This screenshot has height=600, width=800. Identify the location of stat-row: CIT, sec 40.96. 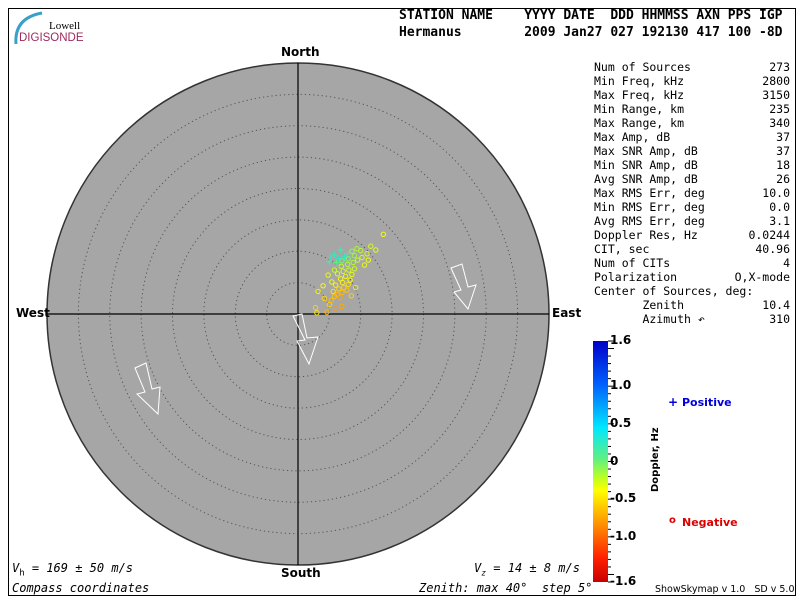
(692, 249).